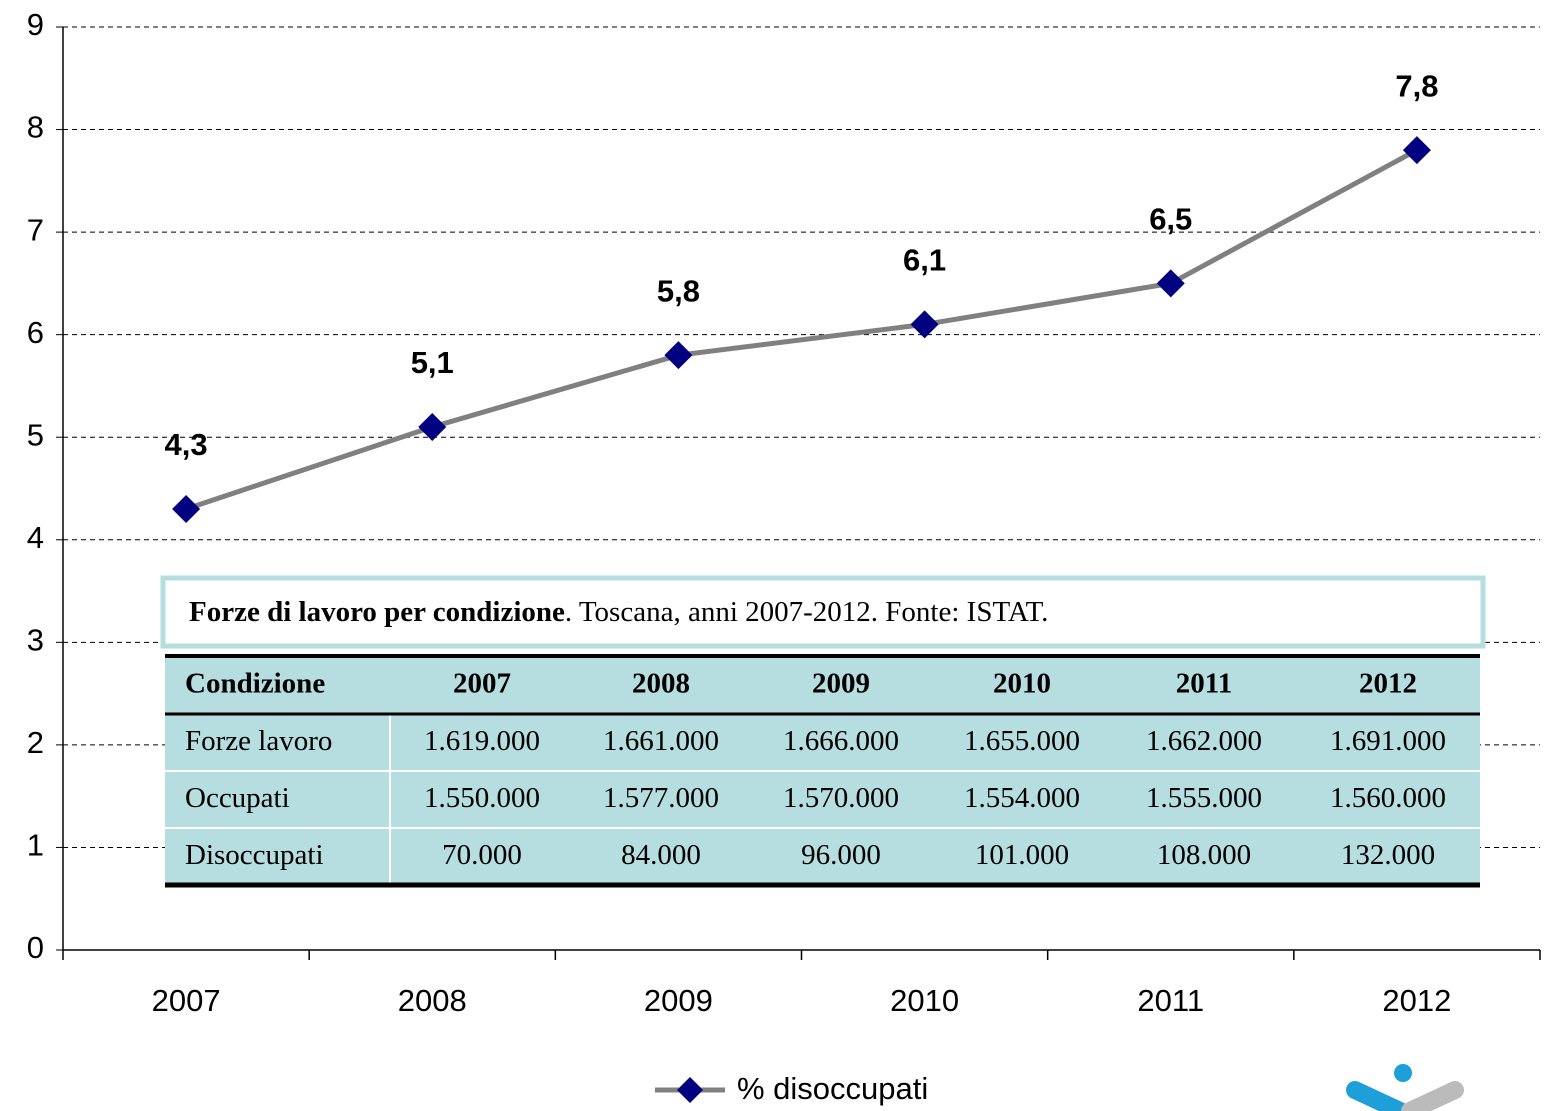 The image size is (1552, 1111). I want to click on legend-label: % disoccupati, so click(832, 1088).